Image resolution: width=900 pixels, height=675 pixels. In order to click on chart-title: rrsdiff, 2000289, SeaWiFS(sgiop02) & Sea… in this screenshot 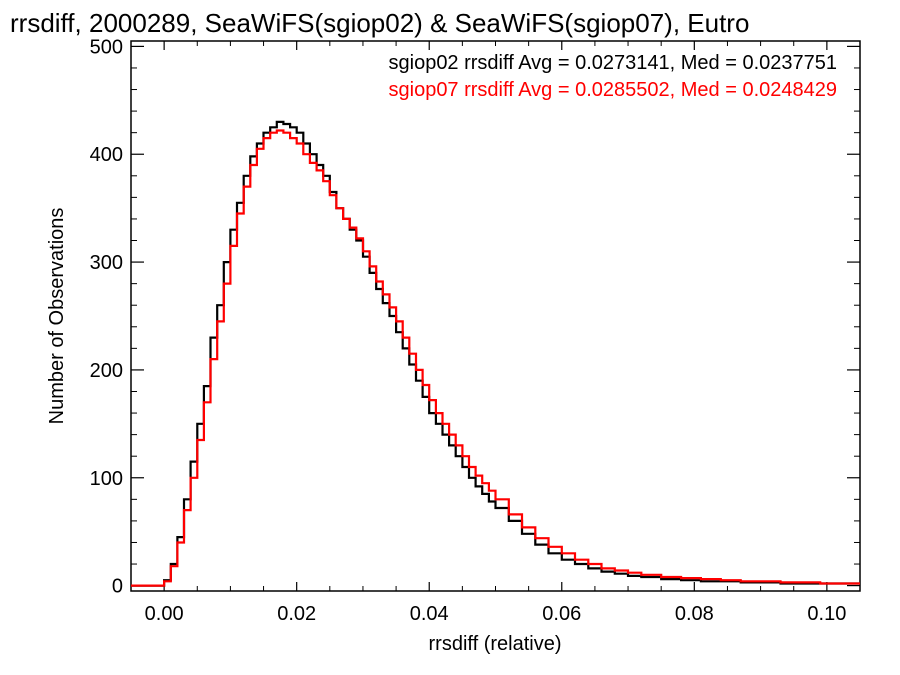, I will do `click(379, 23)`.